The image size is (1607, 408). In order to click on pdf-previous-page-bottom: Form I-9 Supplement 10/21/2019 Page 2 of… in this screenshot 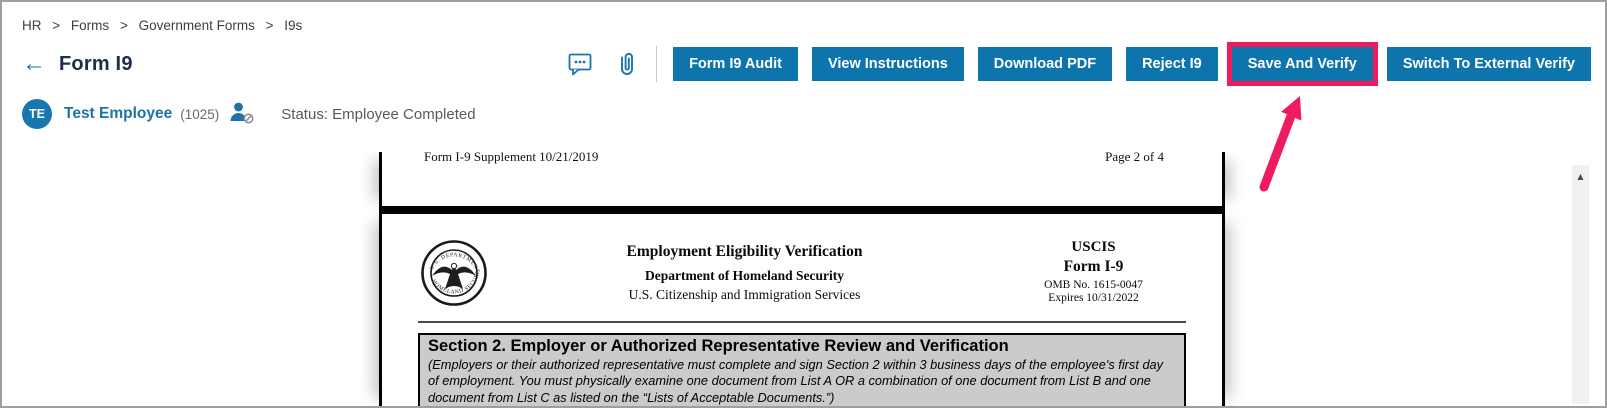, I will do `click(802, 180)`.